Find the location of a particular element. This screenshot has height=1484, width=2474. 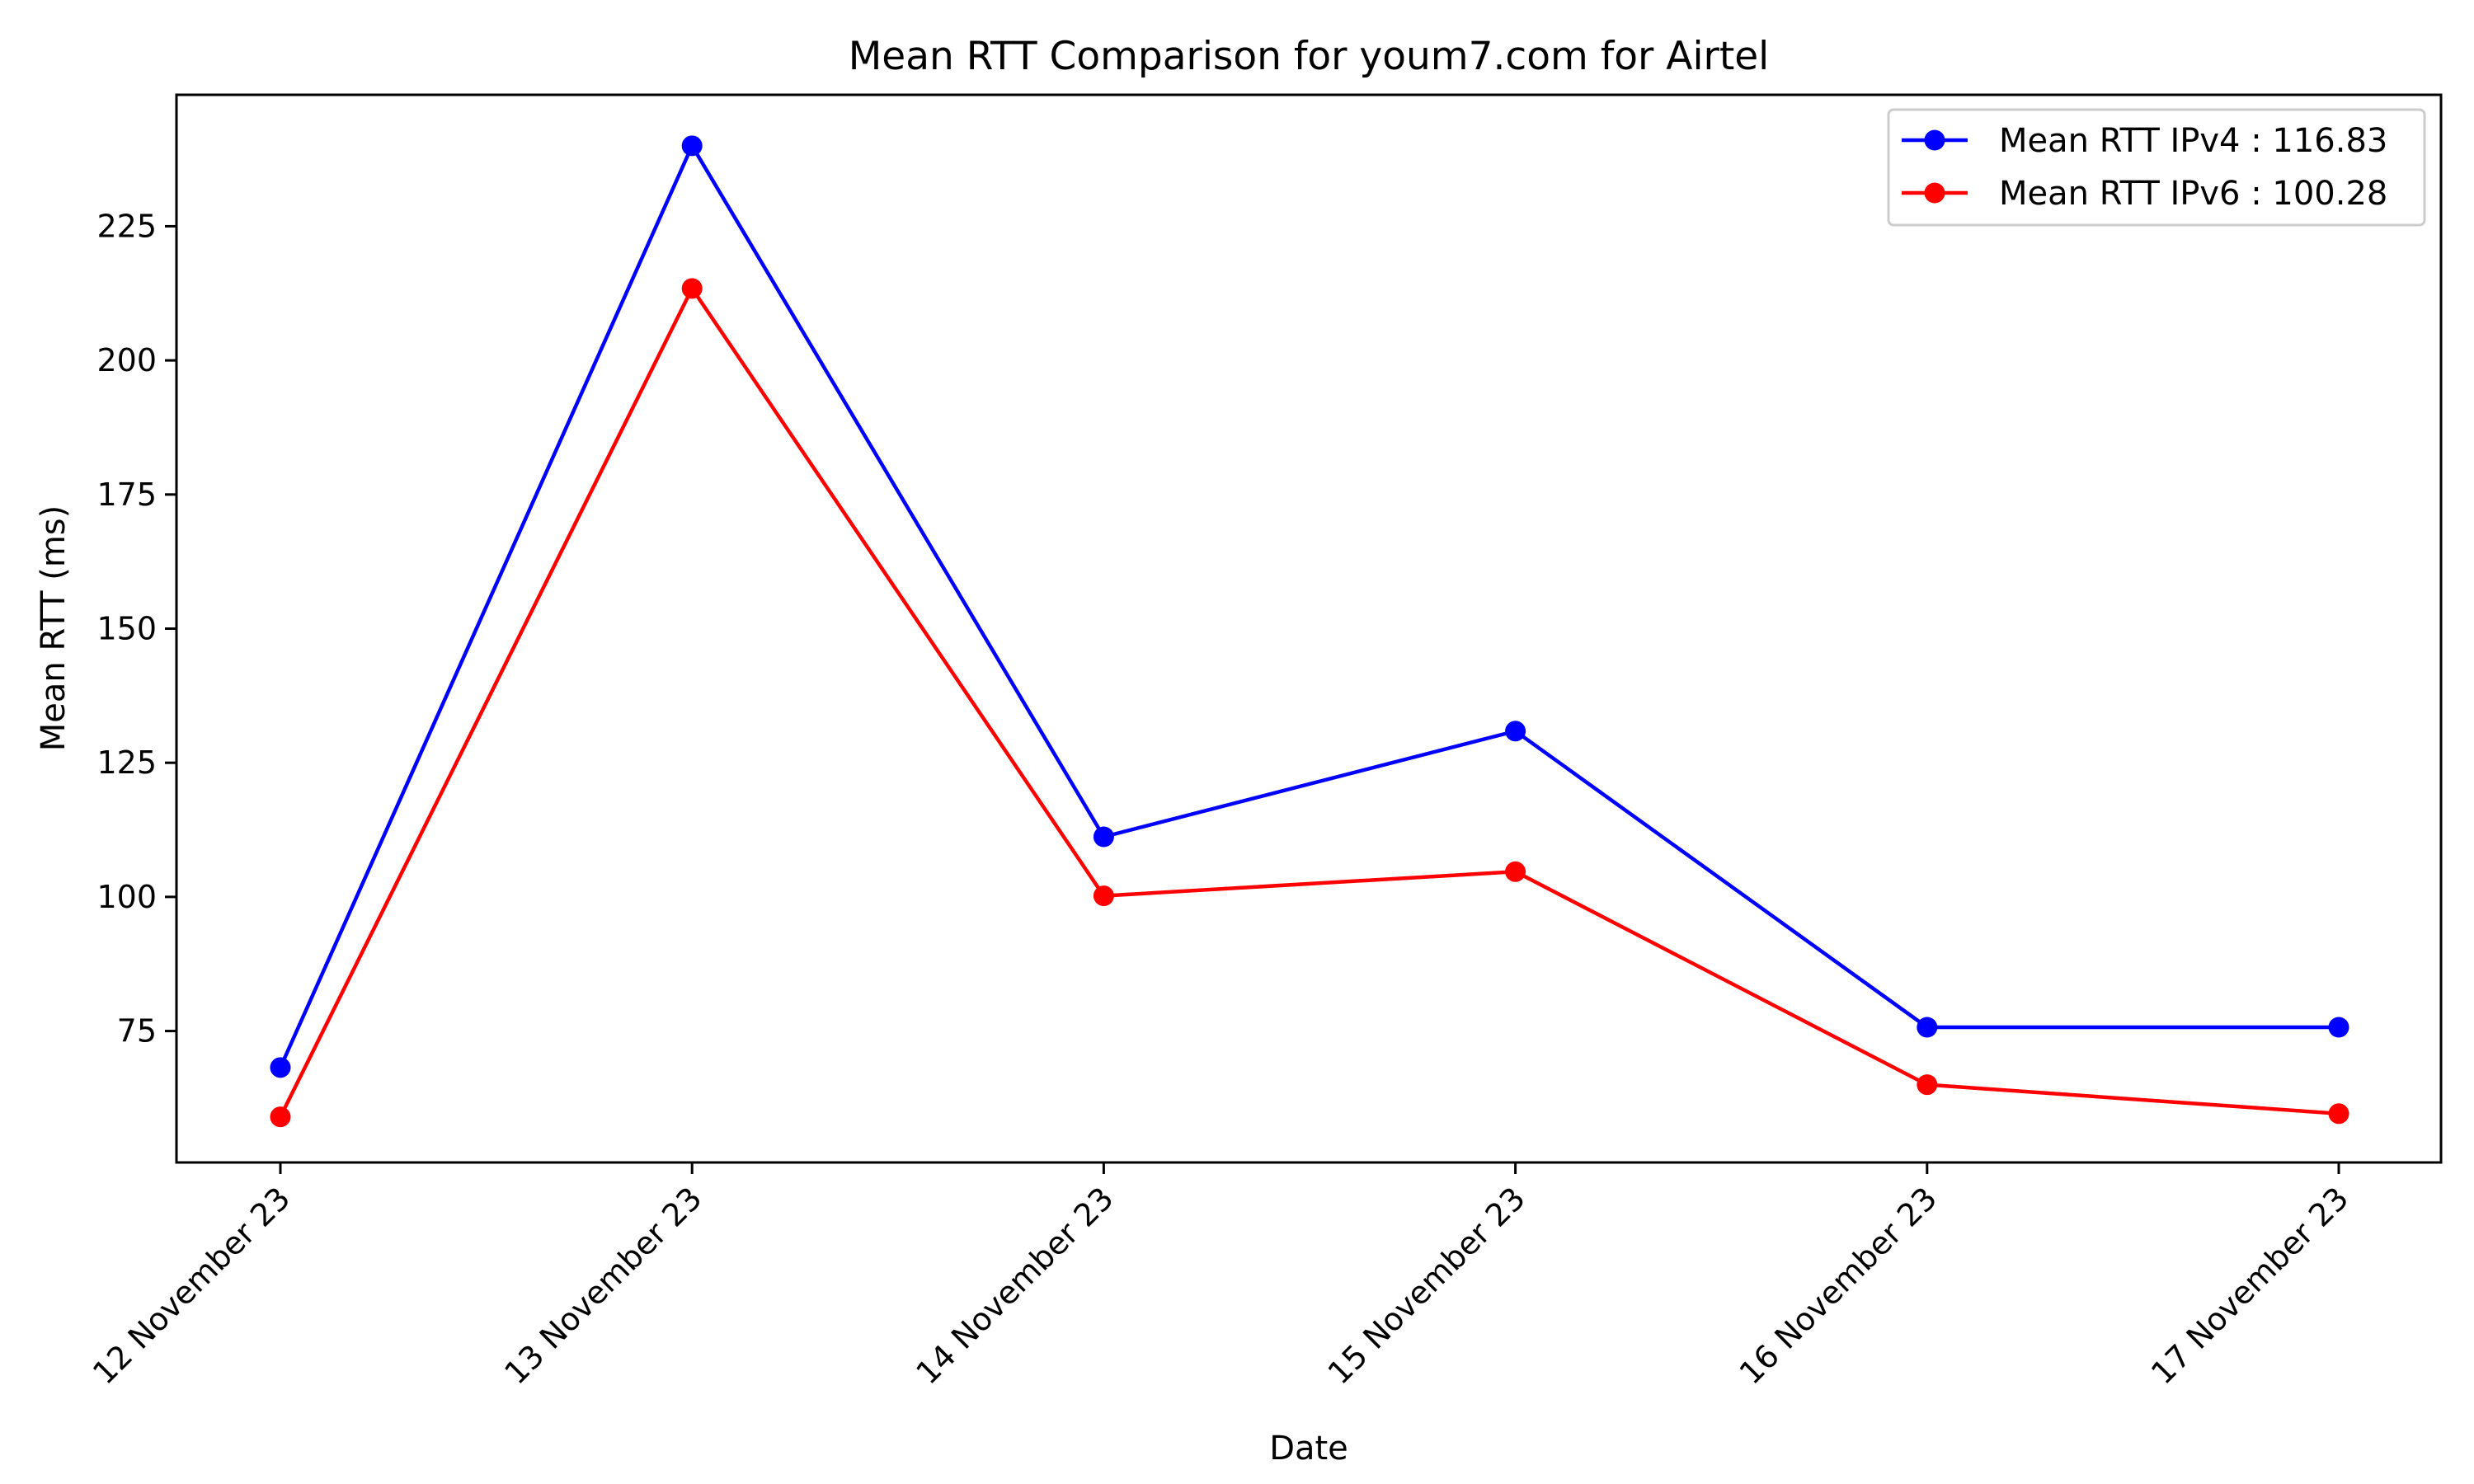

y-tick-label: 100 is located at coordinates (126, 897).